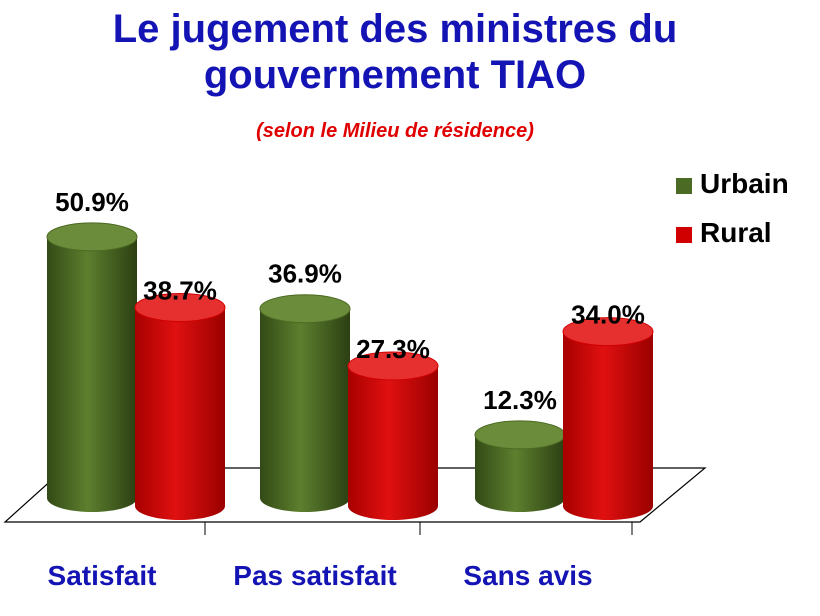 Image resolution: width=820 pixels, height=616 pixels. I want to click on chart-subtitle: (selon le Milieu de résidence), so click(395, 131).